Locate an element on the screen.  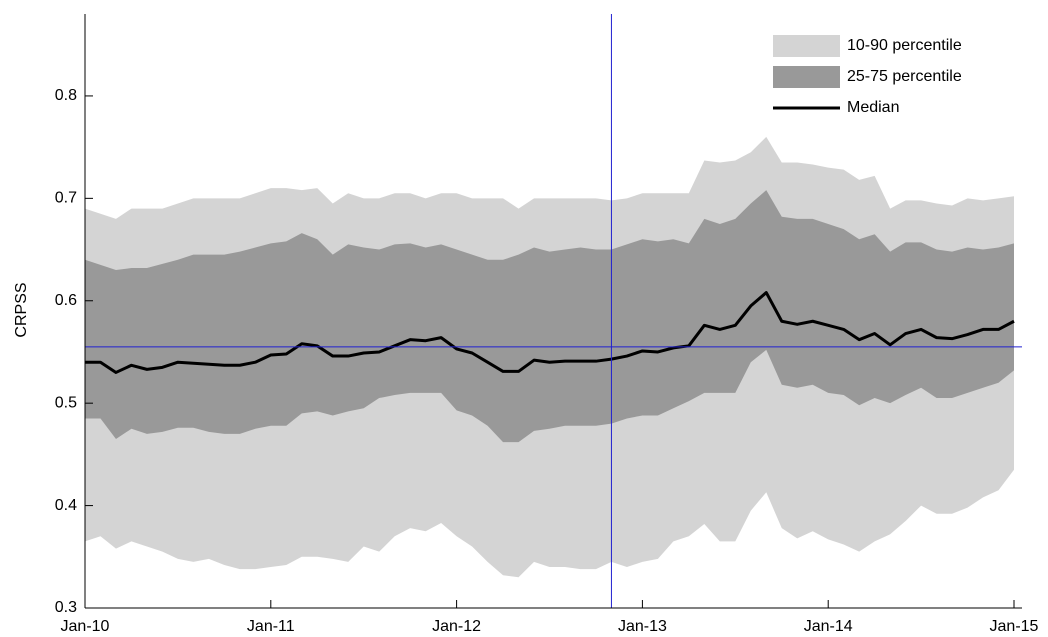
median-line is located at coordinates (550, 332).